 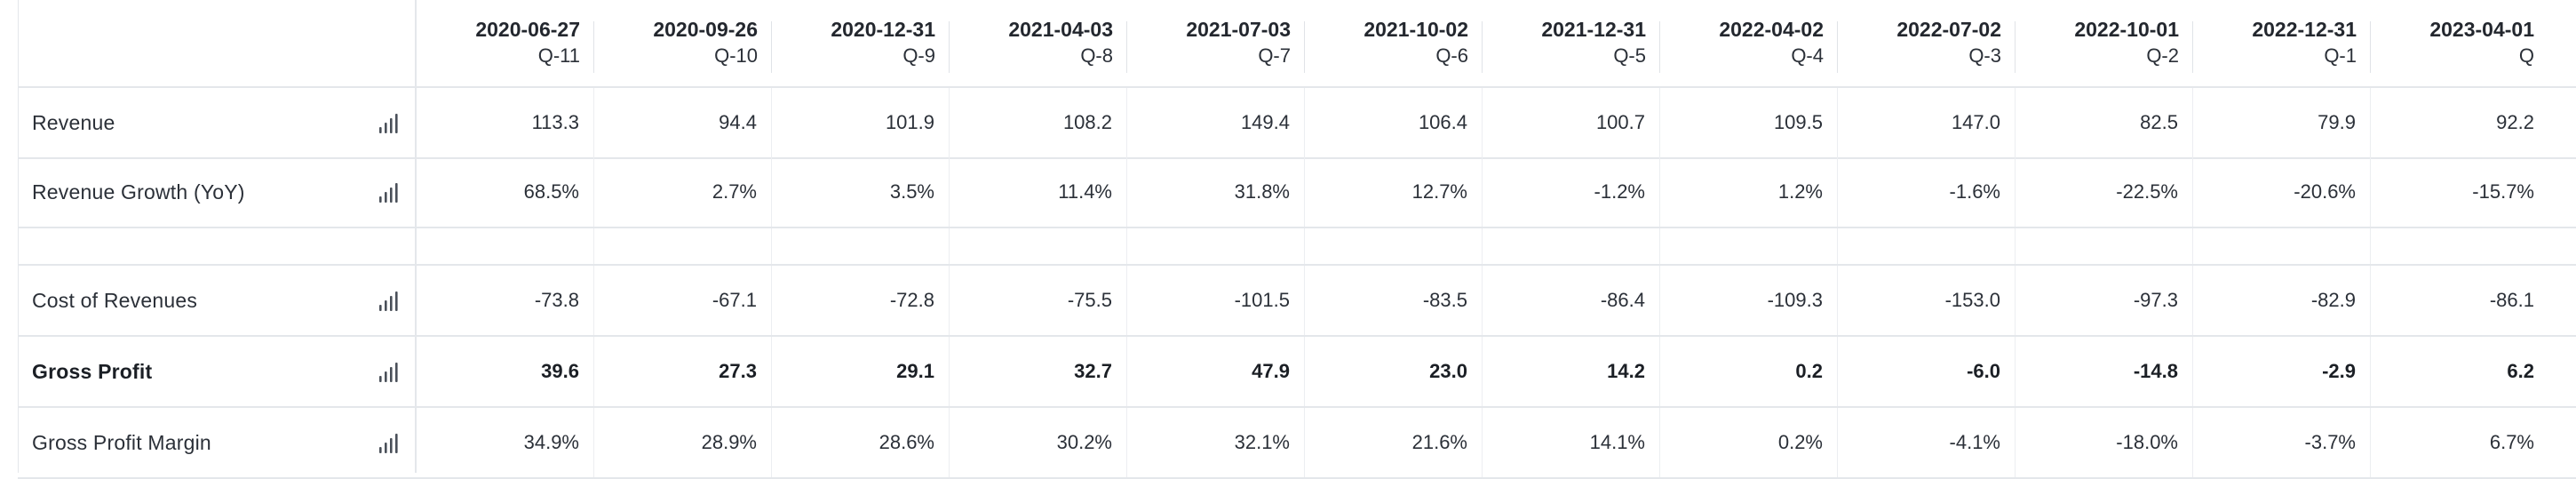 I want to click on column-date: 2021-12-31, so click(x=1593, y=30).